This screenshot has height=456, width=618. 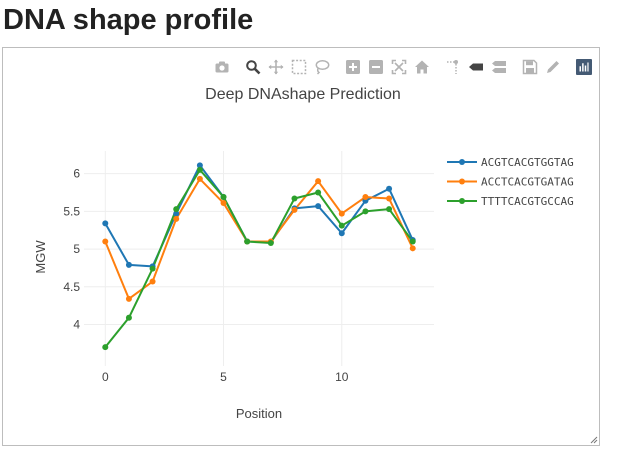 I want to click on box-select-icon, so click(x=299, y=67).